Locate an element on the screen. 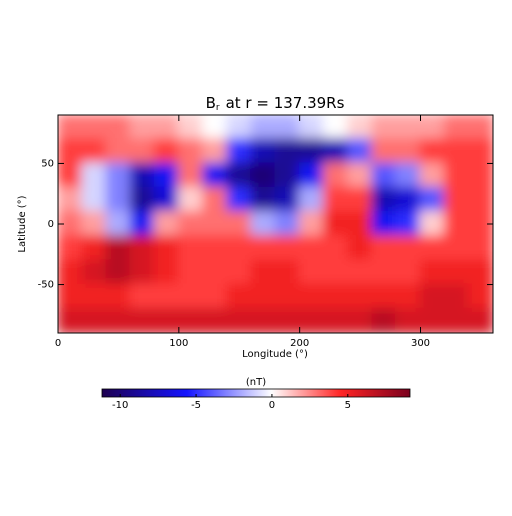 The image size is (512, 516). colorbar-tick-label: -5 is located at coordinates (196, 405).